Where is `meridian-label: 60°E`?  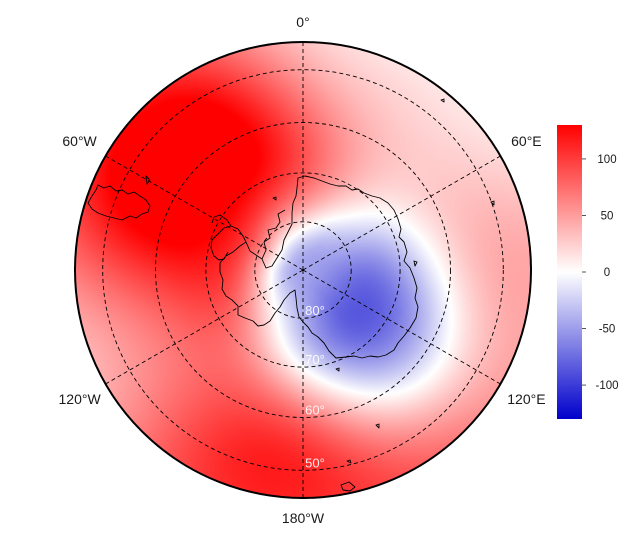
meridian-label: 60°E is located at coordinates (526, 141).